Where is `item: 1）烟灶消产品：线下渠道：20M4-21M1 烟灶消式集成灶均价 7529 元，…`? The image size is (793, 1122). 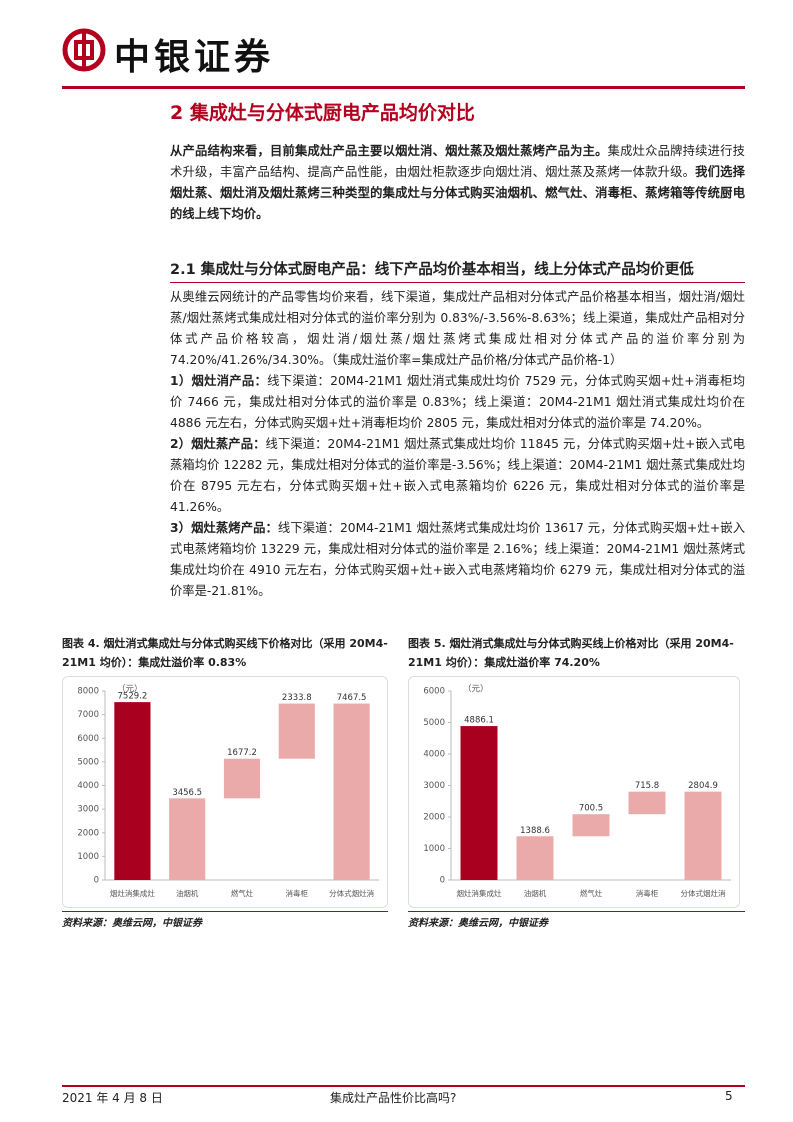 item: 1）烟灶消产品：线下渠道：20M4-21M1 烟灶消式集成灶均价 7529 元，… is located at coordinates (457, 402).